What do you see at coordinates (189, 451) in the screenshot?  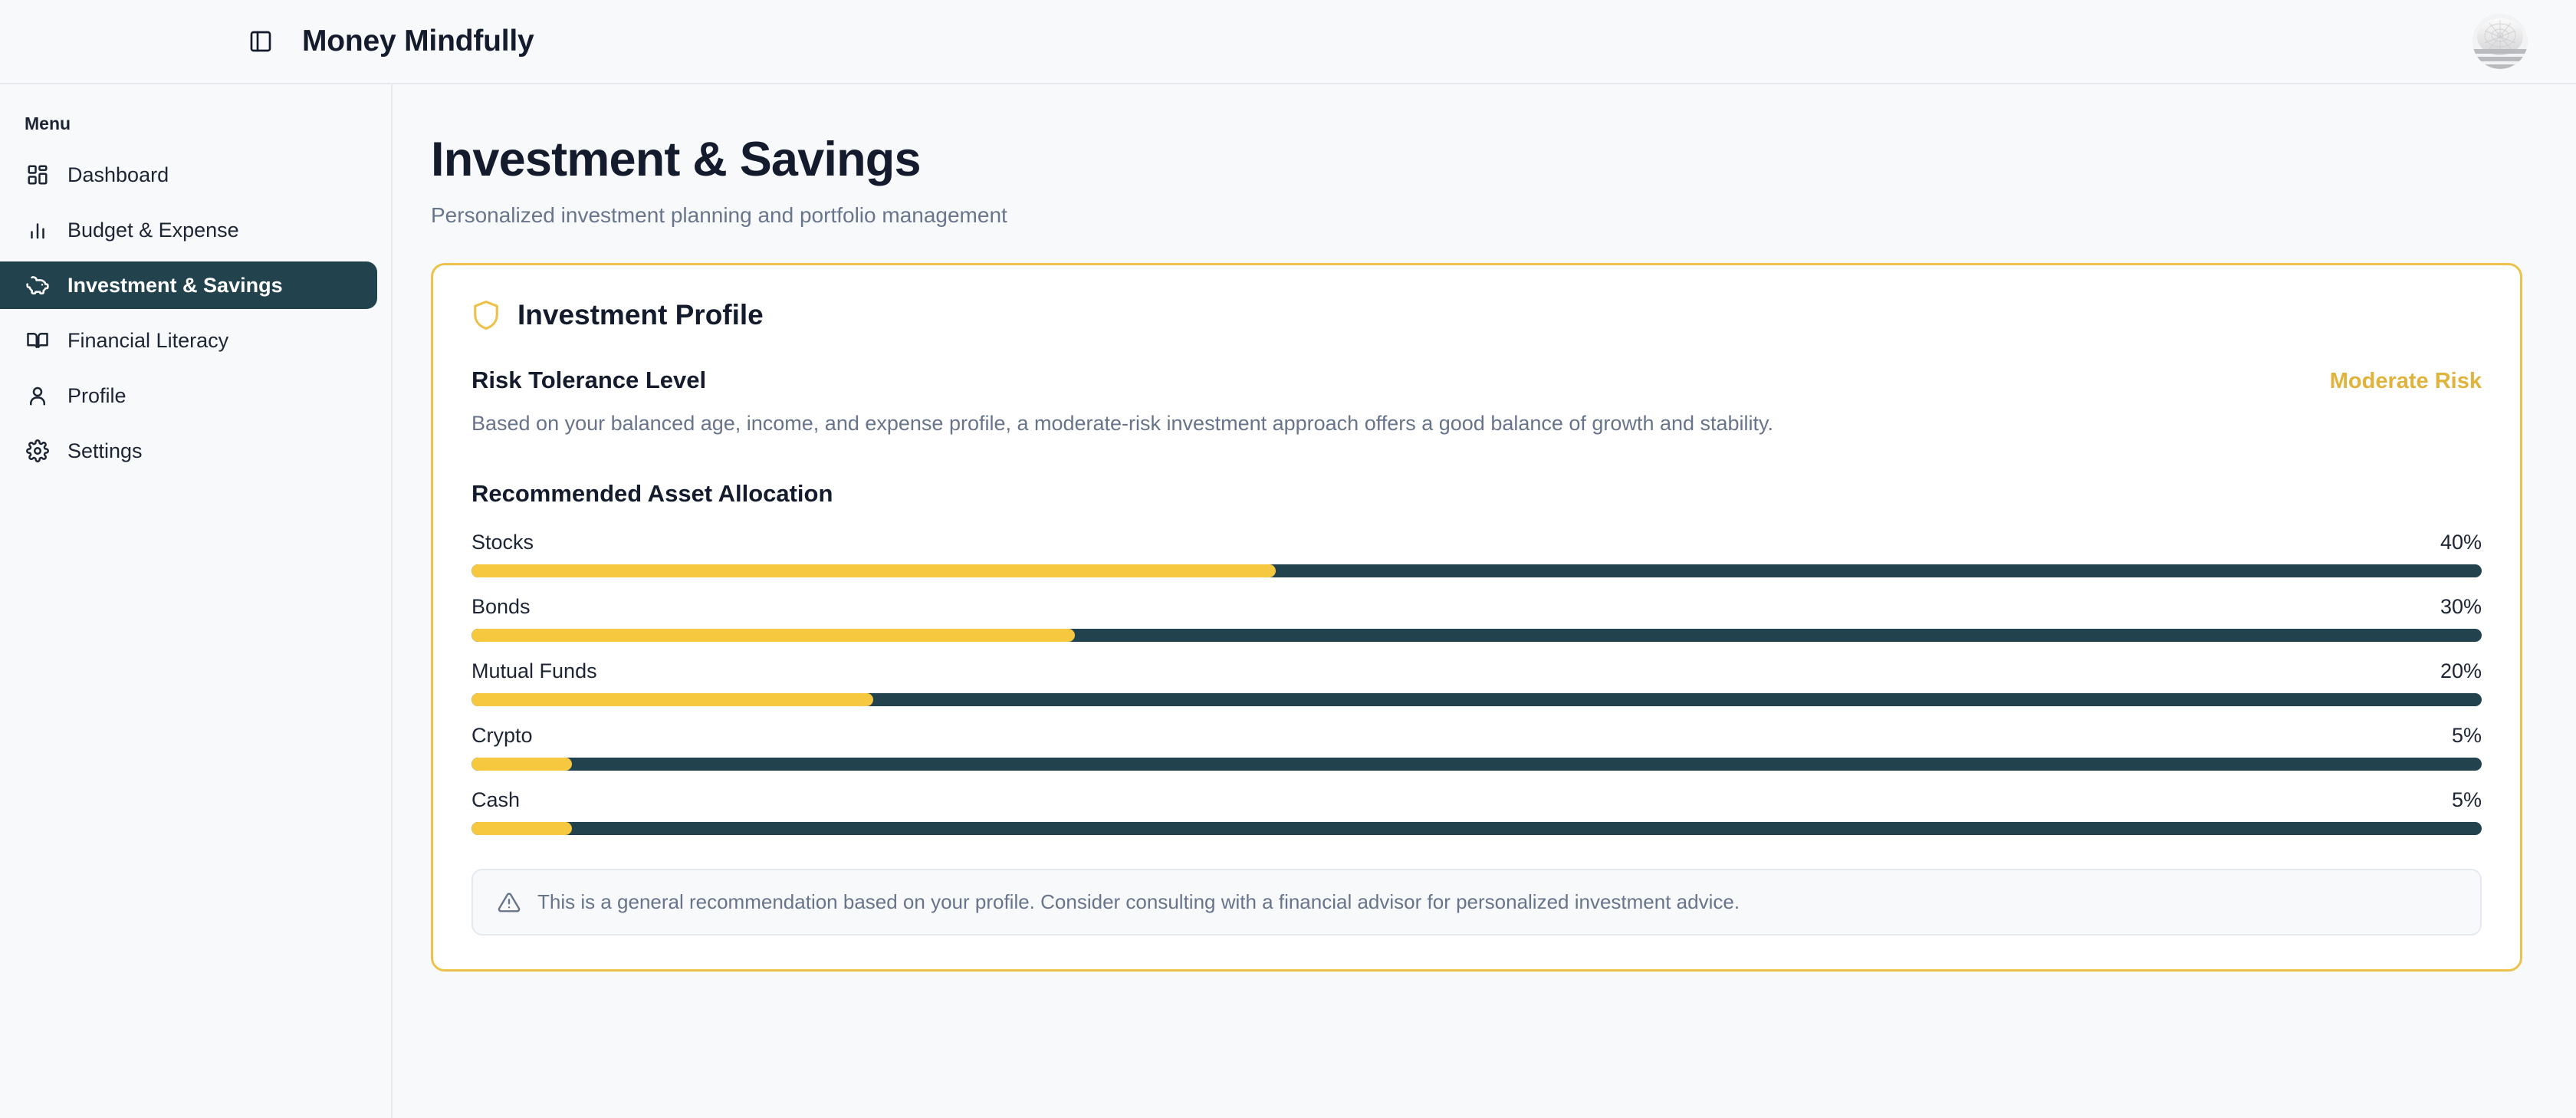 I see `sidebar-item-settings: Settings` at bounding box center [189, 451].